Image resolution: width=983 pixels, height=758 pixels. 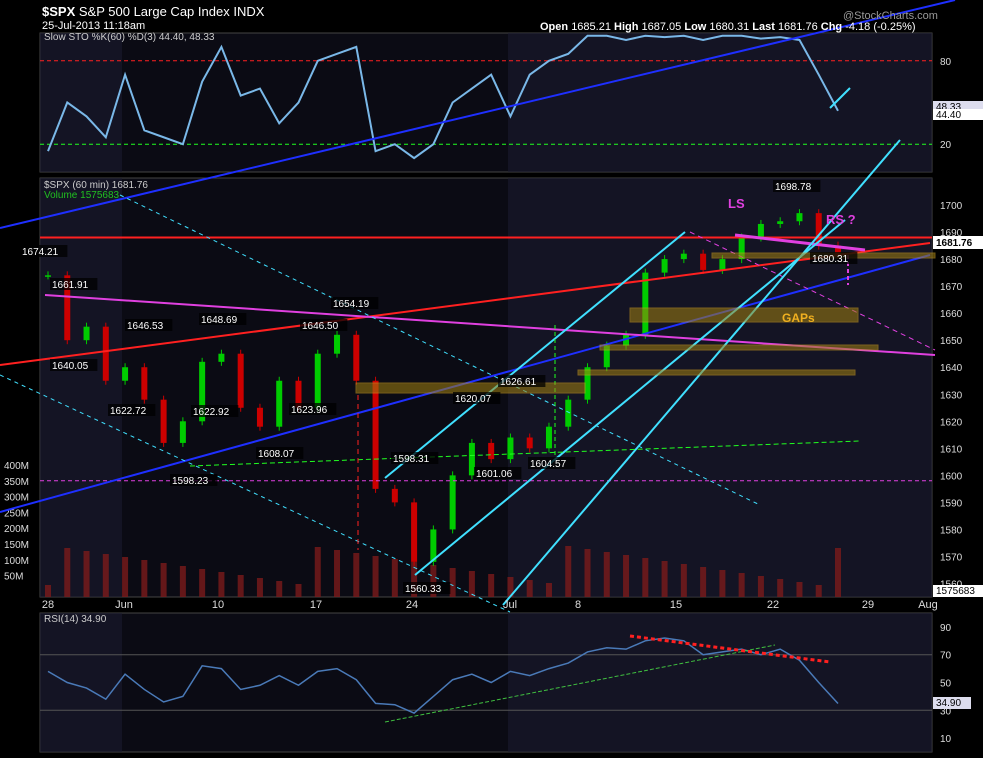 I want to click on sto-last-tag-2: 44.40, so click(x=948, y=115).